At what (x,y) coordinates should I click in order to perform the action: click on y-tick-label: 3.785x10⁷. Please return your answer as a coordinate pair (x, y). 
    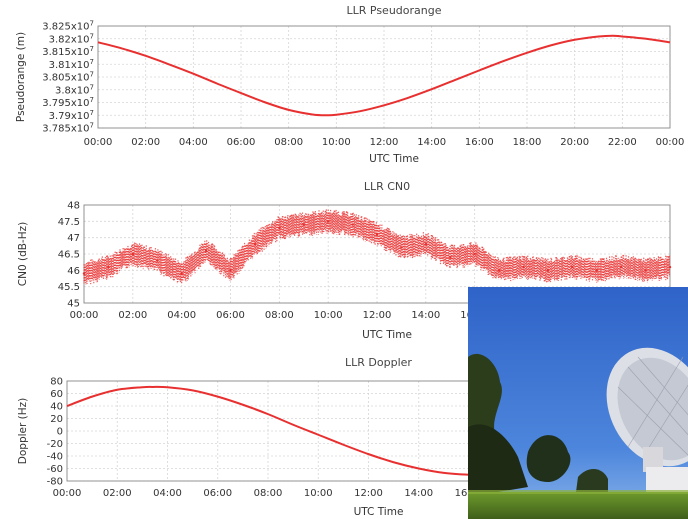
    Looking at the image, I should click on (68, 128).